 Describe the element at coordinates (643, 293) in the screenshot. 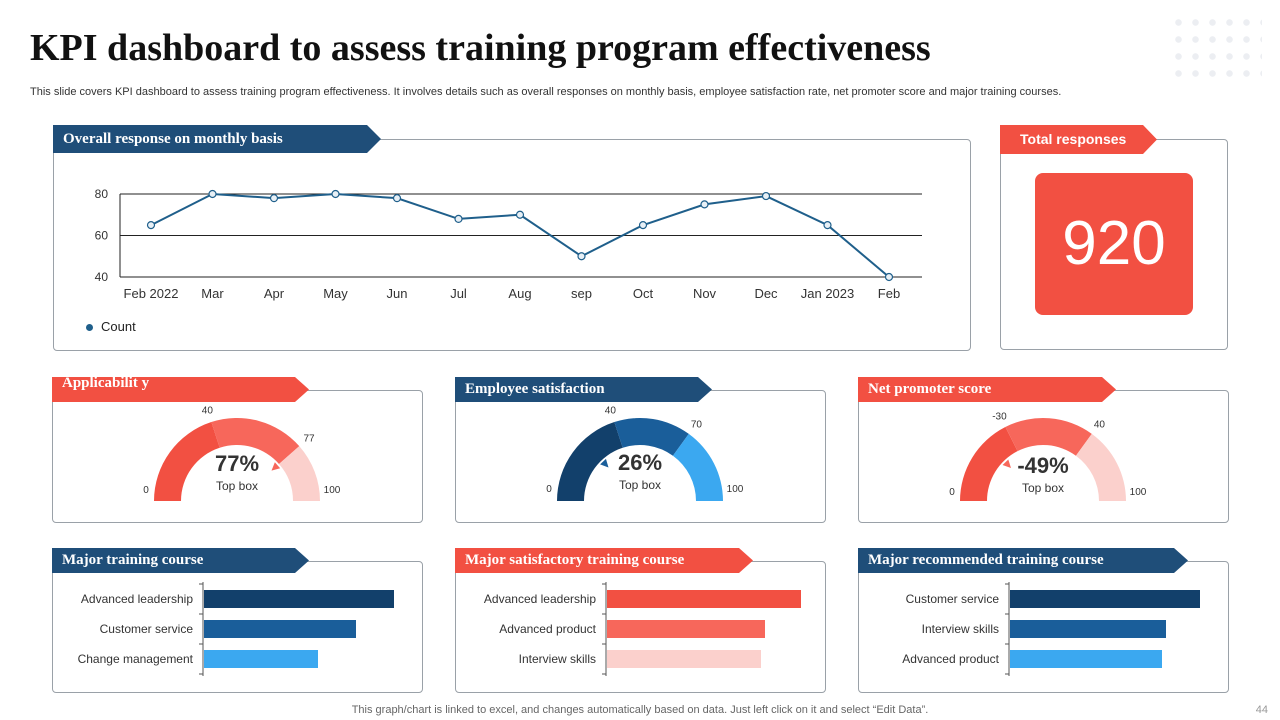

I see `x-tick-label: Oct` at that location.